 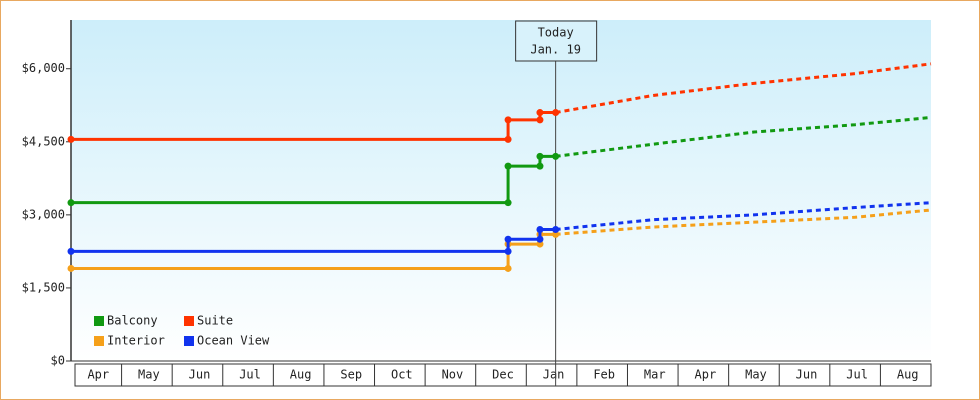 I want to click on x-tick-label: Dec, so click(x=503, y=375).